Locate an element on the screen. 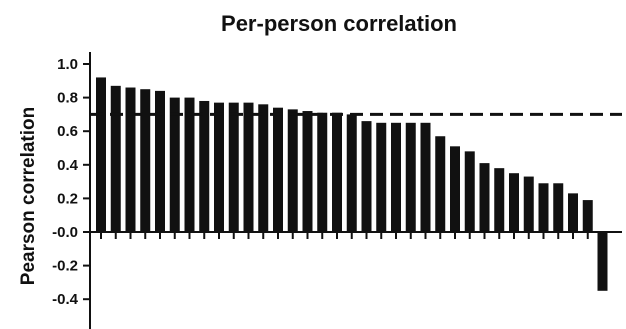  y-tick-label: 0.2 is located at coordinates (67, 198).